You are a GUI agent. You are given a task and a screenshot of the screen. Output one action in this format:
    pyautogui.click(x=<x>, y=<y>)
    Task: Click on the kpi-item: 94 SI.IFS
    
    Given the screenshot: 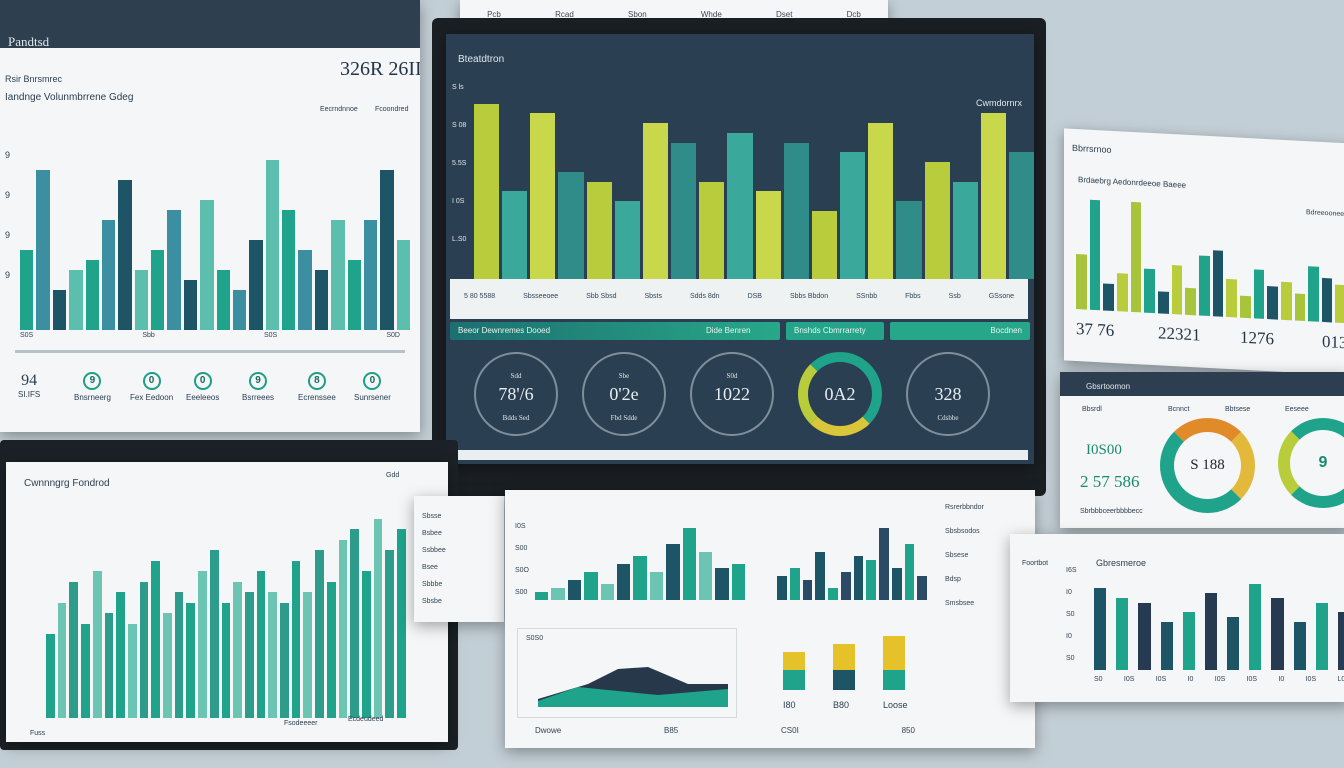 What is the action you would take?
    pyautogui.click(x=29, y=385)
    